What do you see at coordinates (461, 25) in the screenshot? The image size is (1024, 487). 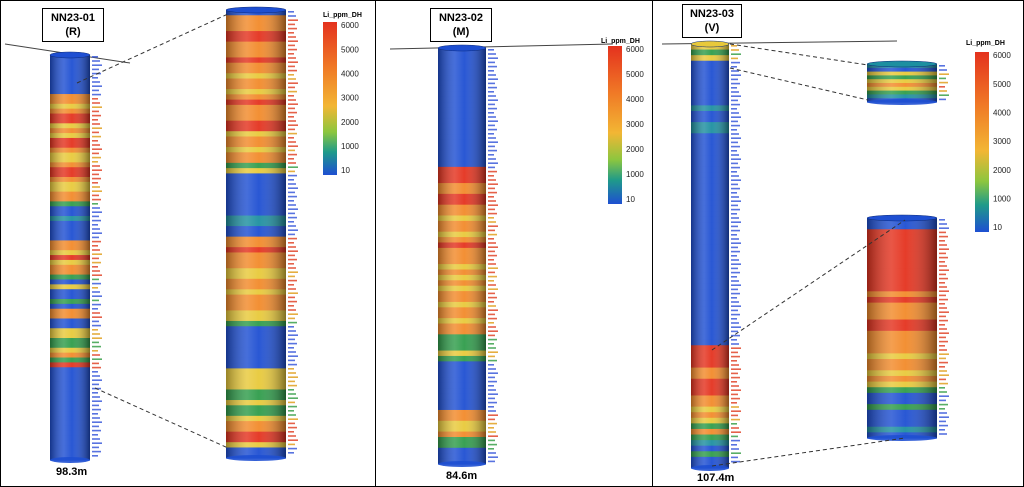 I see `hole-title-nn23-02: NN23-02 (M)` at bounding box center [461, 25].